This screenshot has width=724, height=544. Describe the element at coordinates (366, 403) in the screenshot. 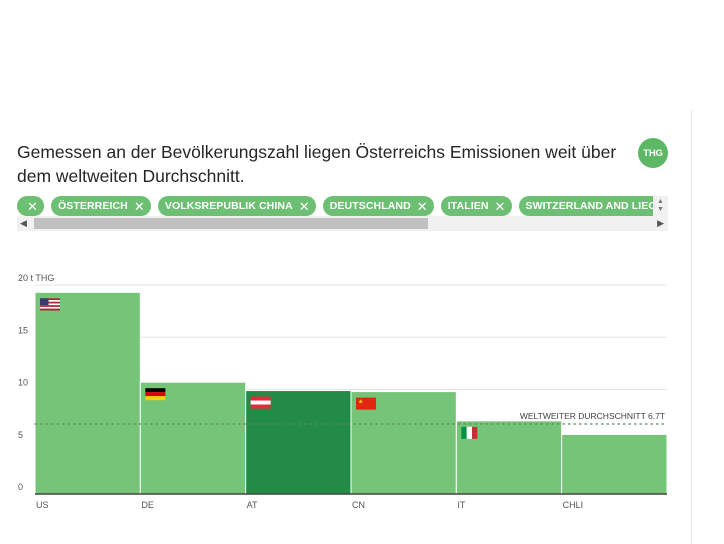

I see `flag-cn-icon: ★` at that location.